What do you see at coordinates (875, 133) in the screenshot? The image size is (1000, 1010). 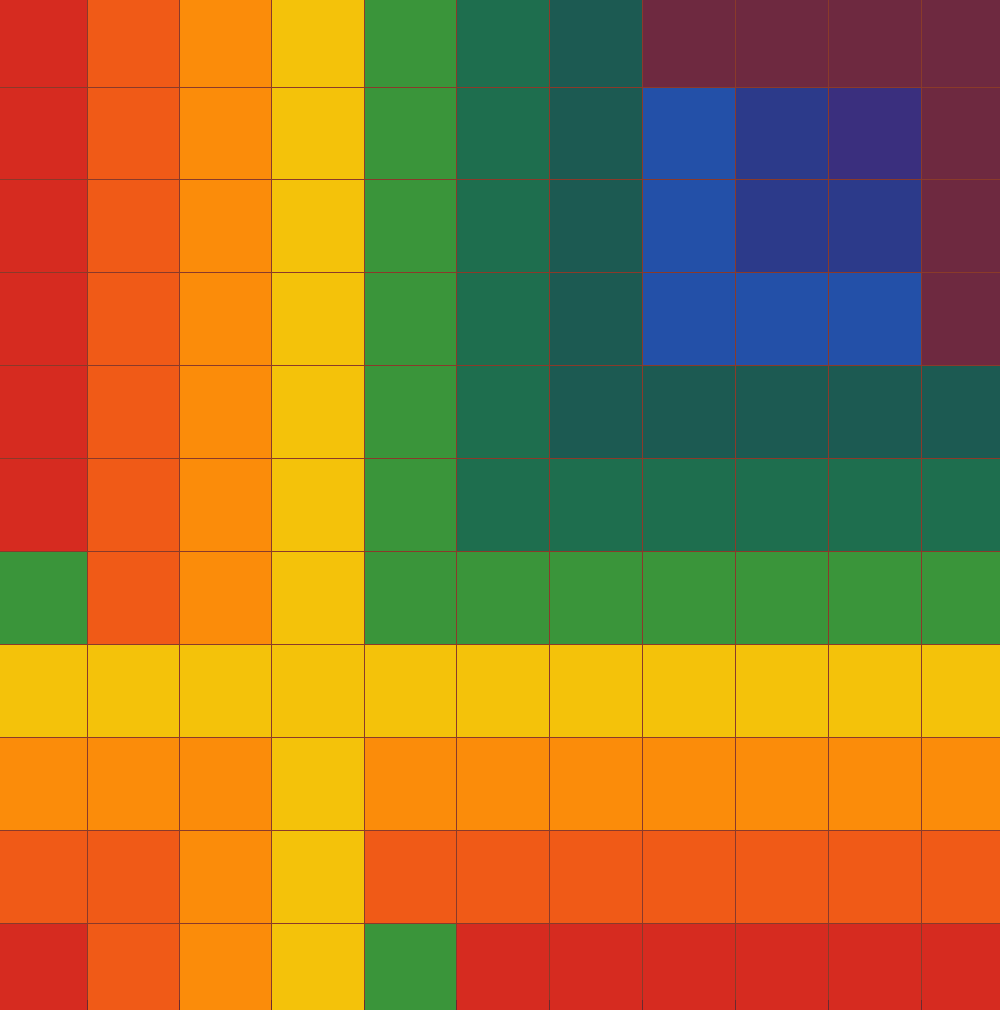 I see `grid-cell-violet` at bounding box center [875, 133].